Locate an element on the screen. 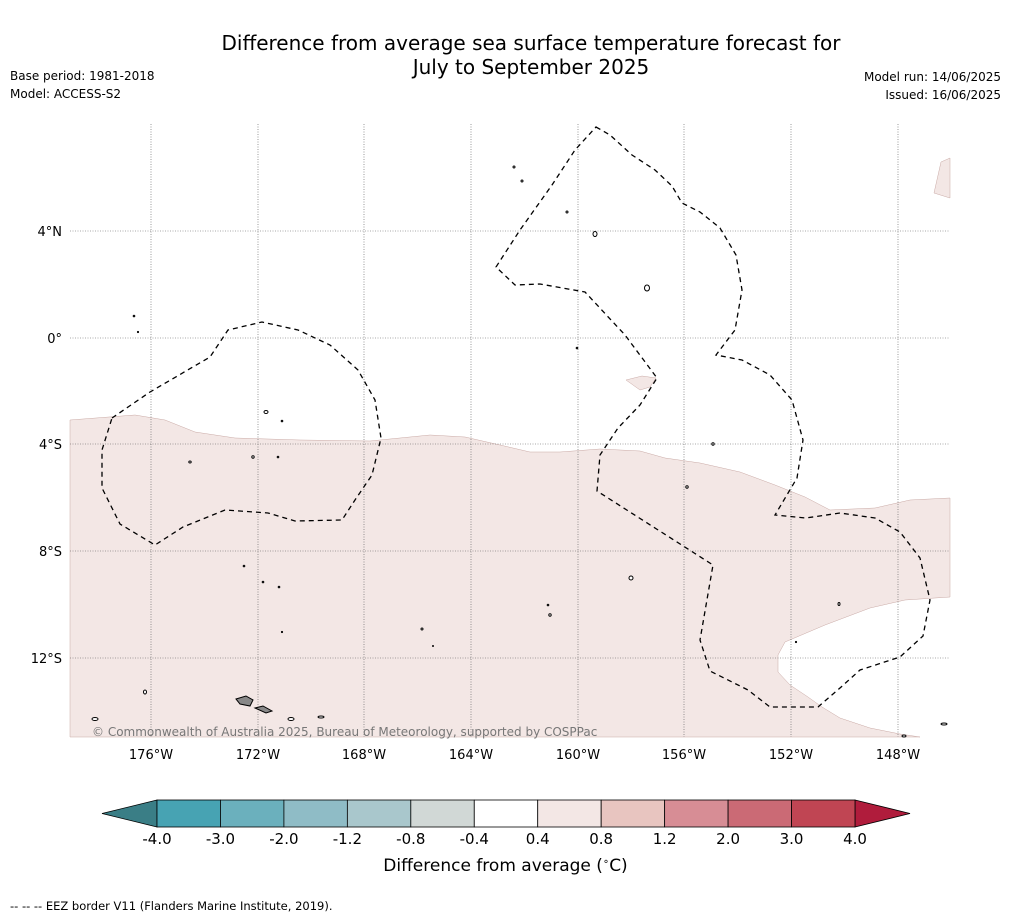 This screenshot has width=1011, height=919. lon-label: 176°W is located at coordinates (151, 755).